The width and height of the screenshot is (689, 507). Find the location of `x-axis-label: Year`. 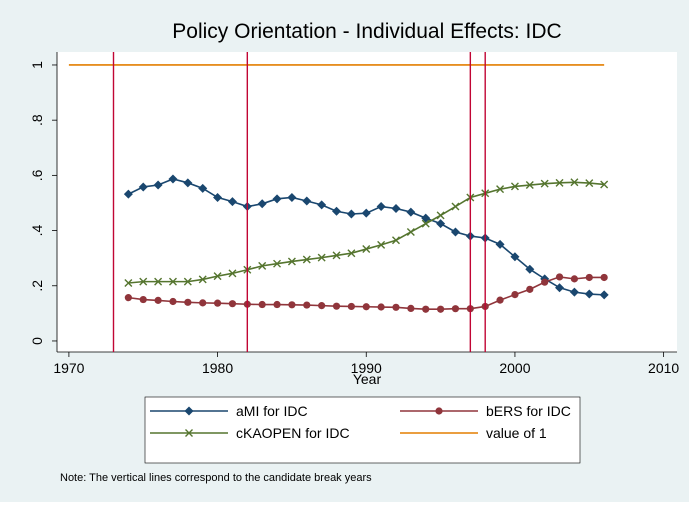

x-axis-label: Year is located at coordinates (367, 379).